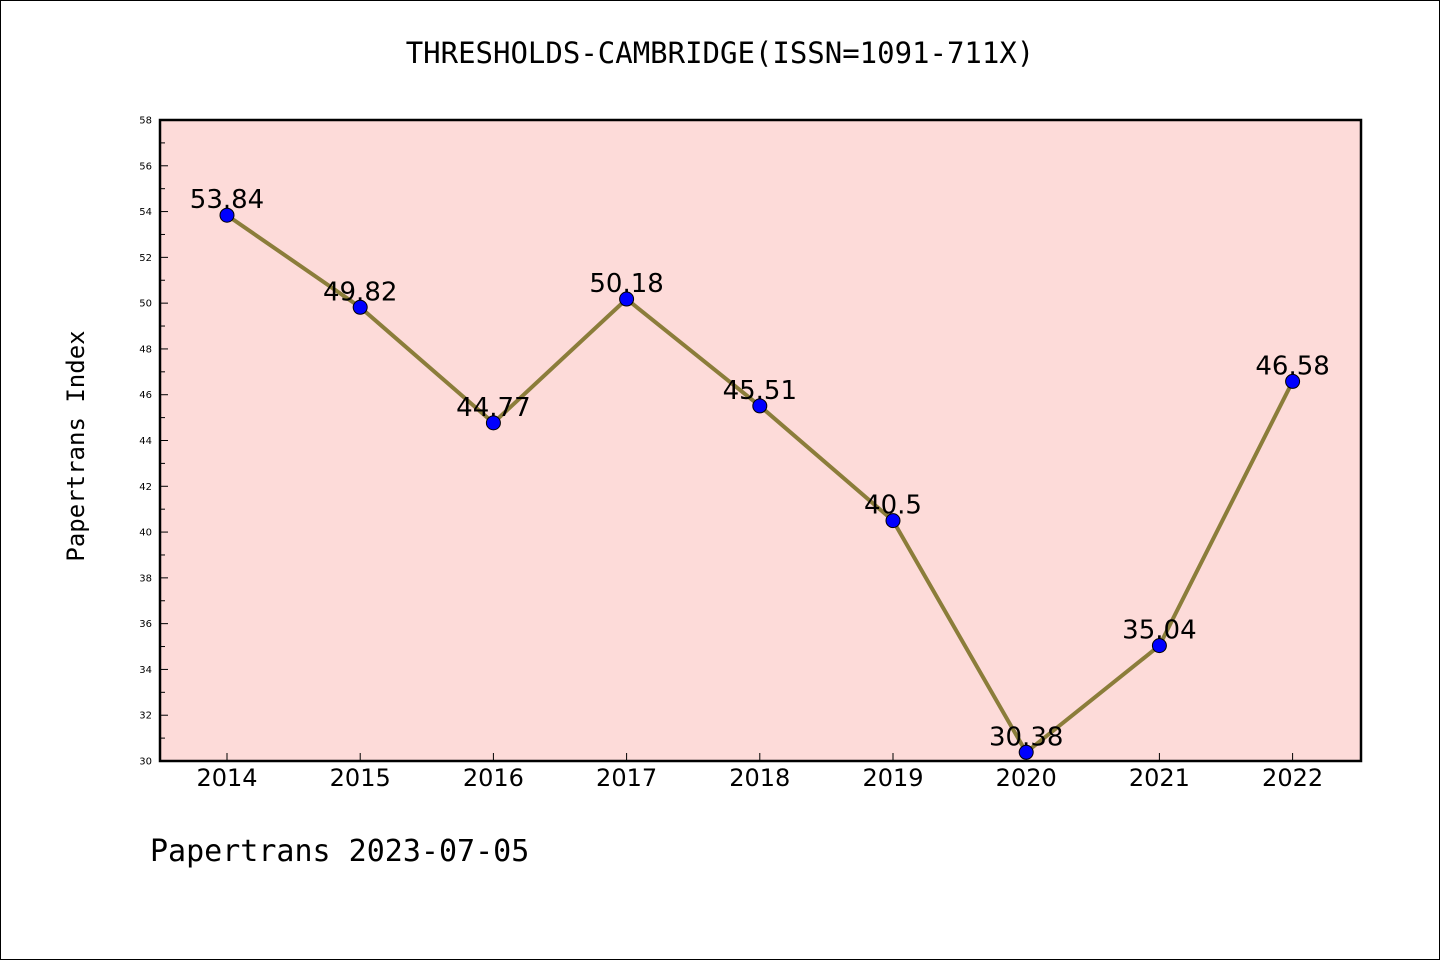 Image resolution: width=1440 pixels, height=960 pixels. I want to click on x-tick-label: 2014, so click(226, 778).